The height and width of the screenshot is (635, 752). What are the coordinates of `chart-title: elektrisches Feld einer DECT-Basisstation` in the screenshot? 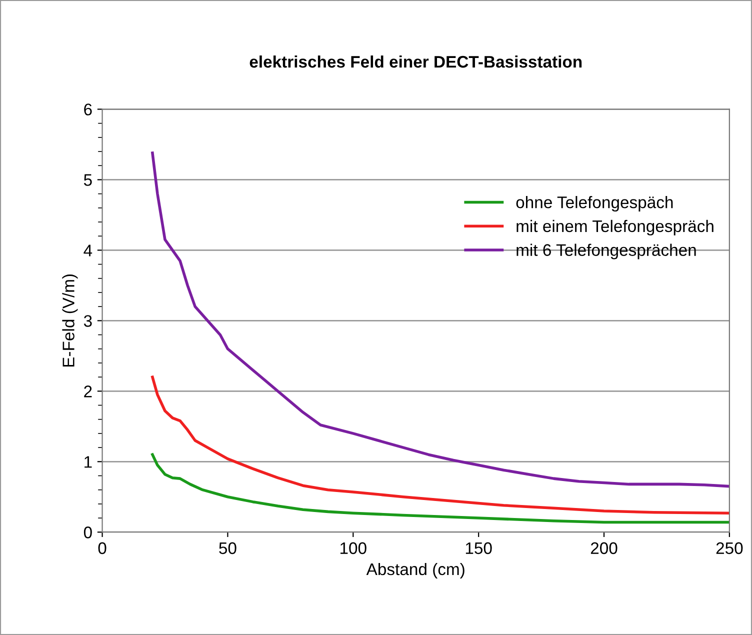 It's located at (416, 61).